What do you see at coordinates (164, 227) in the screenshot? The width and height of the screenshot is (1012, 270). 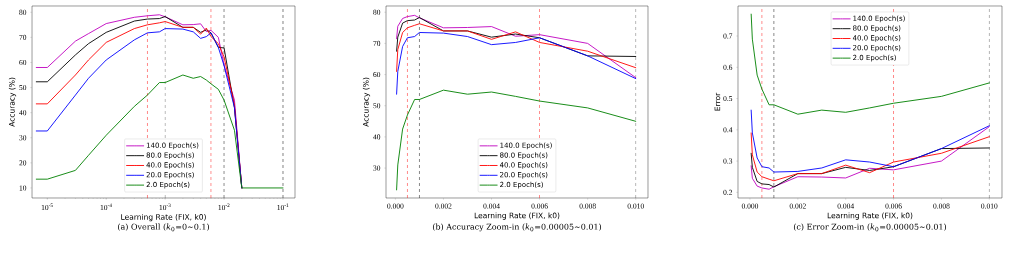 I see `text: (a) Overall (k$_{0}$=0∼0.1)` at bounding box center [164, 227].